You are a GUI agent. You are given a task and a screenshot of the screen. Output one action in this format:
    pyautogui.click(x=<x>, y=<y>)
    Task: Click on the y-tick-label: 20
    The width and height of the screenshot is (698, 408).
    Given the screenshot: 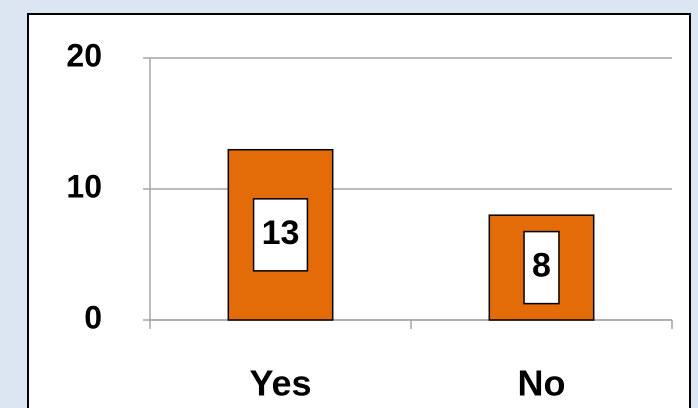 What is the action you would take?
    pyautogui.click(x=84, y=55)
    